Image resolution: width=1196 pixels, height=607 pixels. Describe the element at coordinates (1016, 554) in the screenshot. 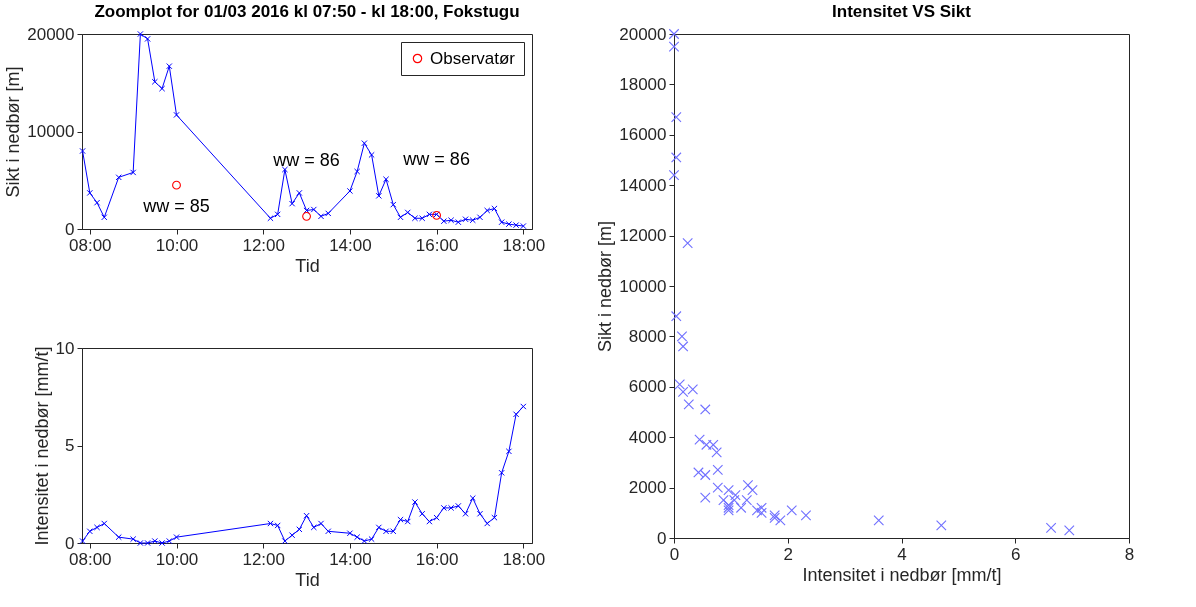

I see `x-tick-label: 6` at that location.